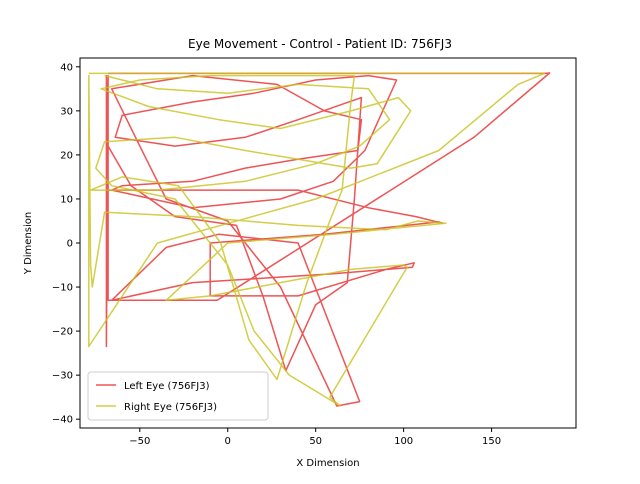 The width and height of the screenshot is (640, 484). I want to click on x-tick-label: 50, so click(315, 441).